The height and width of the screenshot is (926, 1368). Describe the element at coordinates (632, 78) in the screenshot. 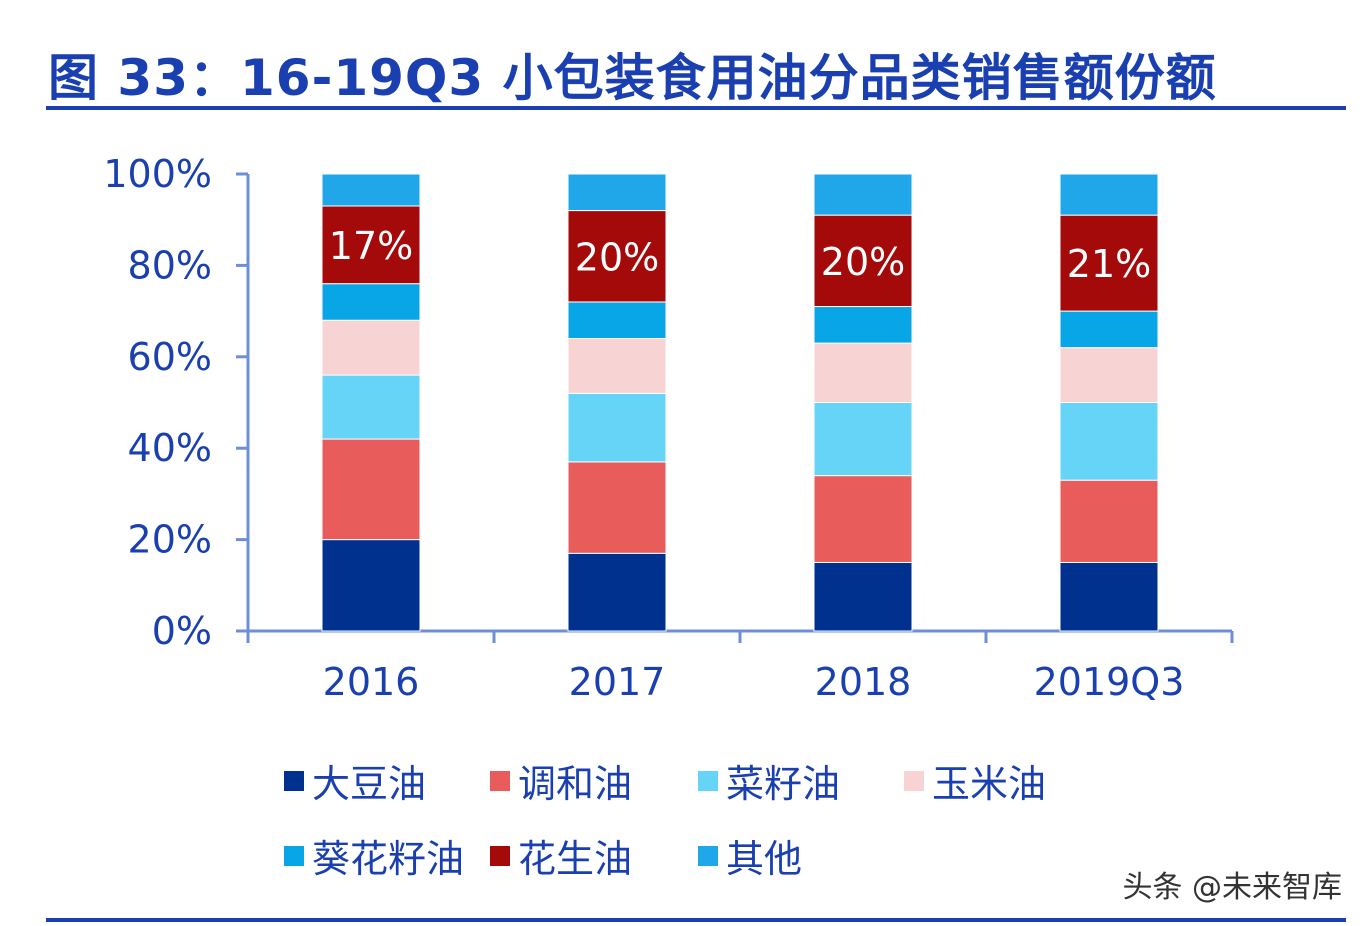

I see `figure-title: 图 33：16-19Q3 小包装食用油分品类销售额份额` at that location.